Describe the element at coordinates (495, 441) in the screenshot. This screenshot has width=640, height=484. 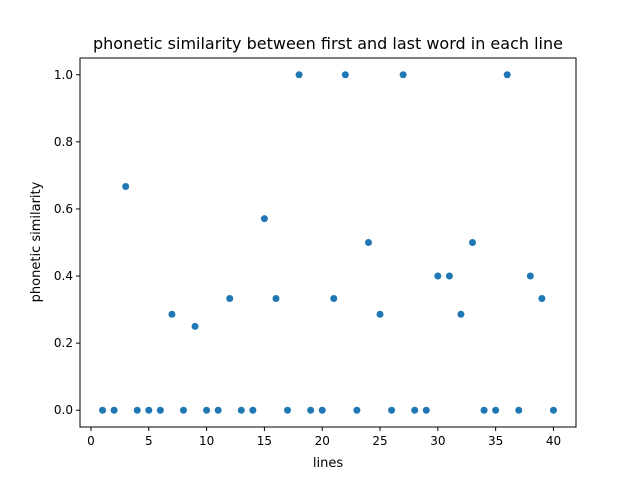
I see `x-tick-label: 35` at that location.